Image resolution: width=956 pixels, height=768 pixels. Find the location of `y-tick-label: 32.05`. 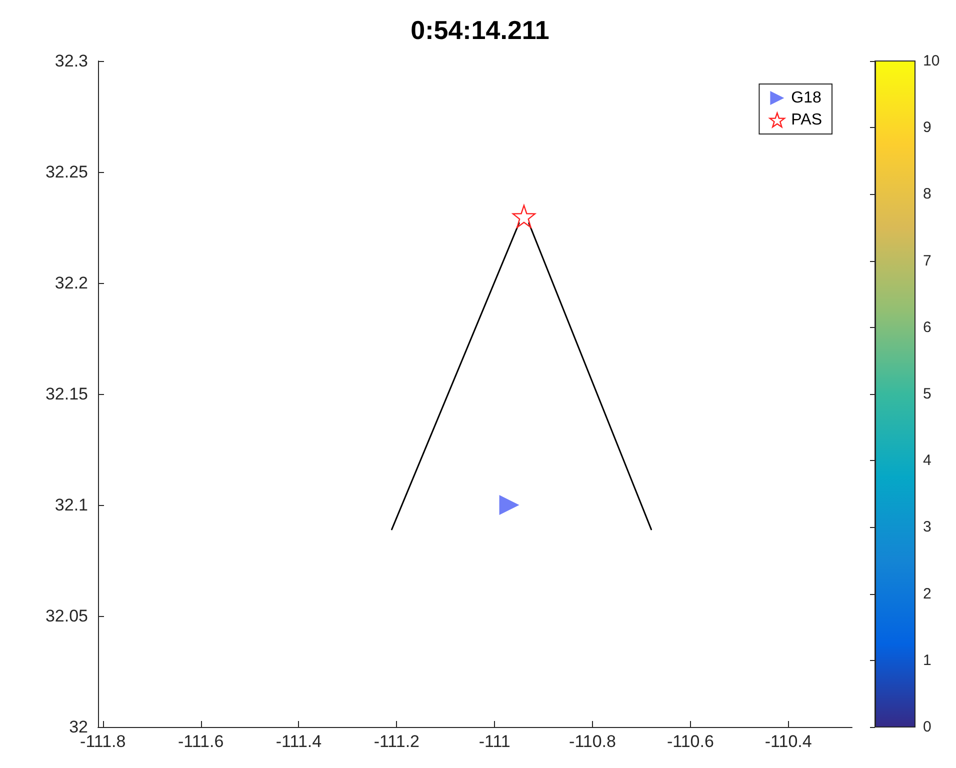

y-tick-label: 32.05 is located at coordinates (66, 616).